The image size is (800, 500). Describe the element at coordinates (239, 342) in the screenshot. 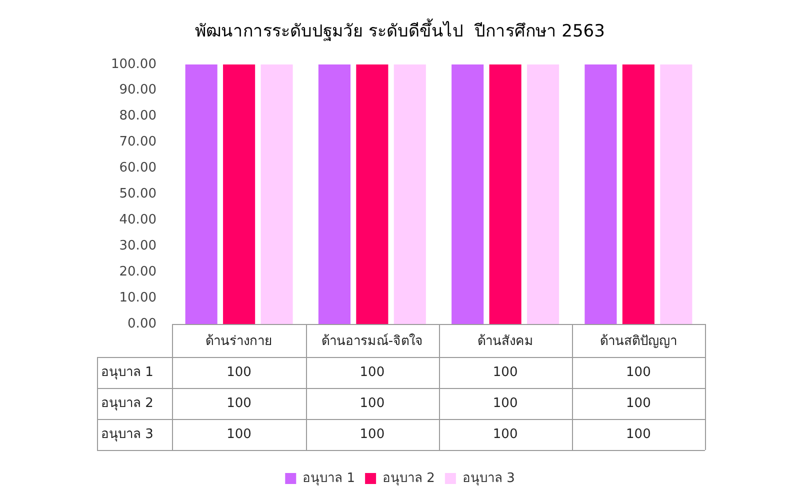

I see `x-tick-label: ด้านร่างกาย` at that location.